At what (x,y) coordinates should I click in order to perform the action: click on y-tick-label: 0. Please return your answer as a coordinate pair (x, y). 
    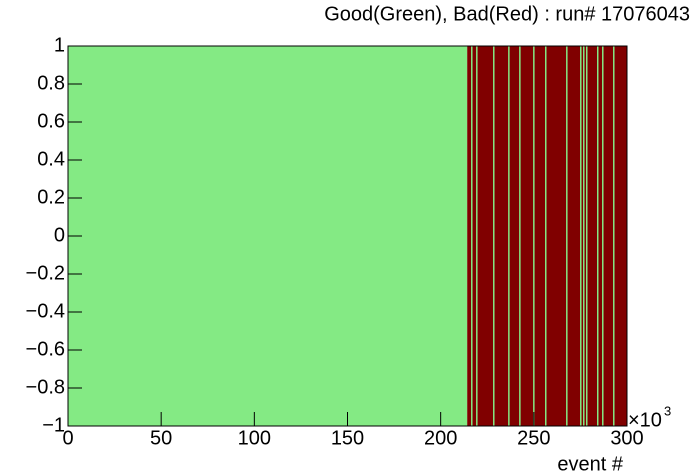
    Looking at the image, I should click on (59, 235).